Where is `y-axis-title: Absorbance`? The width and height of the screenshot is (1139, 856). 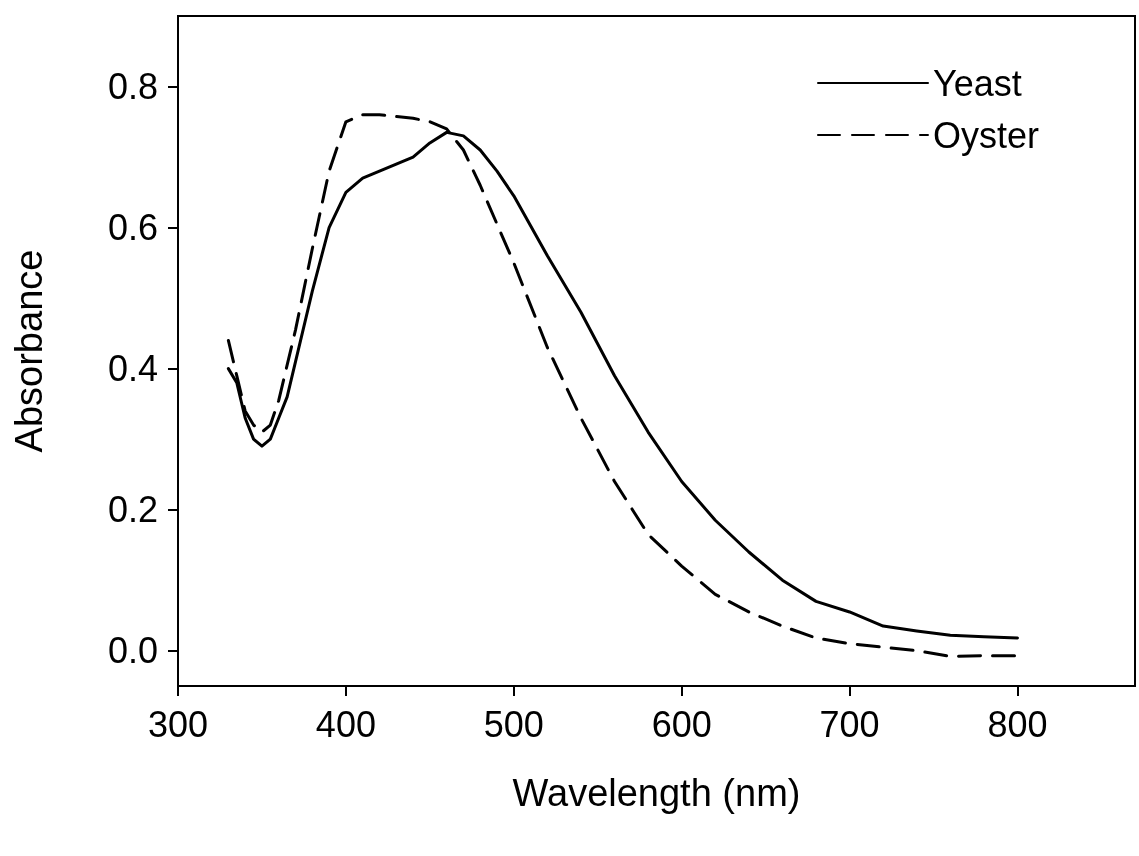 y-axis-title: Absorbance is located at coordinates (29, 351).